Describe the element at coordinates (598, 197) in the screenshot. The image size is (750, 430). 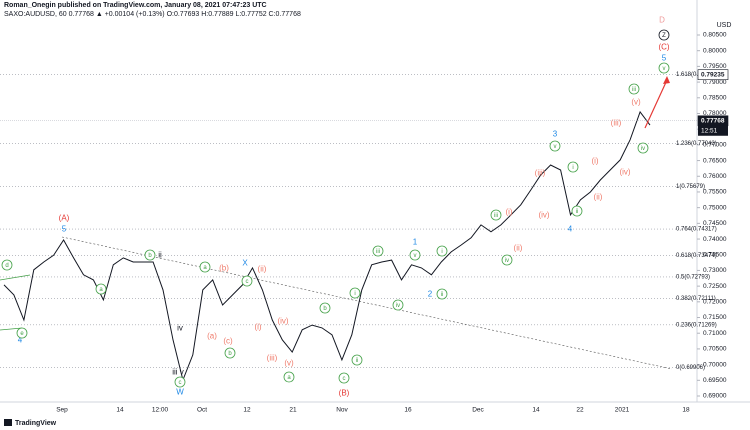
I see `wave-label: (ii)` at that location.